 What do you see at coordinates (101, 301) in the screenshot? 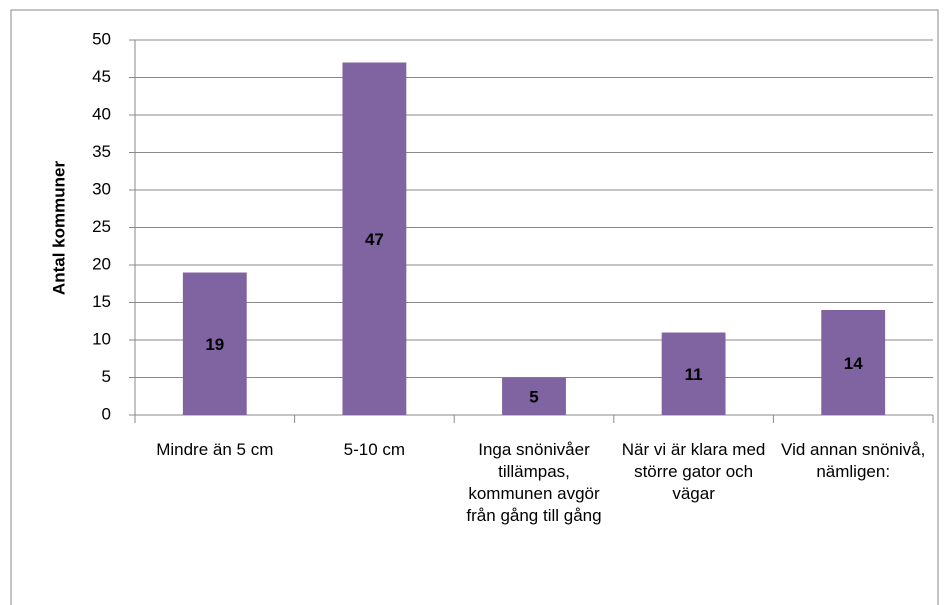
I see `y-tick-label: 15` at bounding box center [101, 301].